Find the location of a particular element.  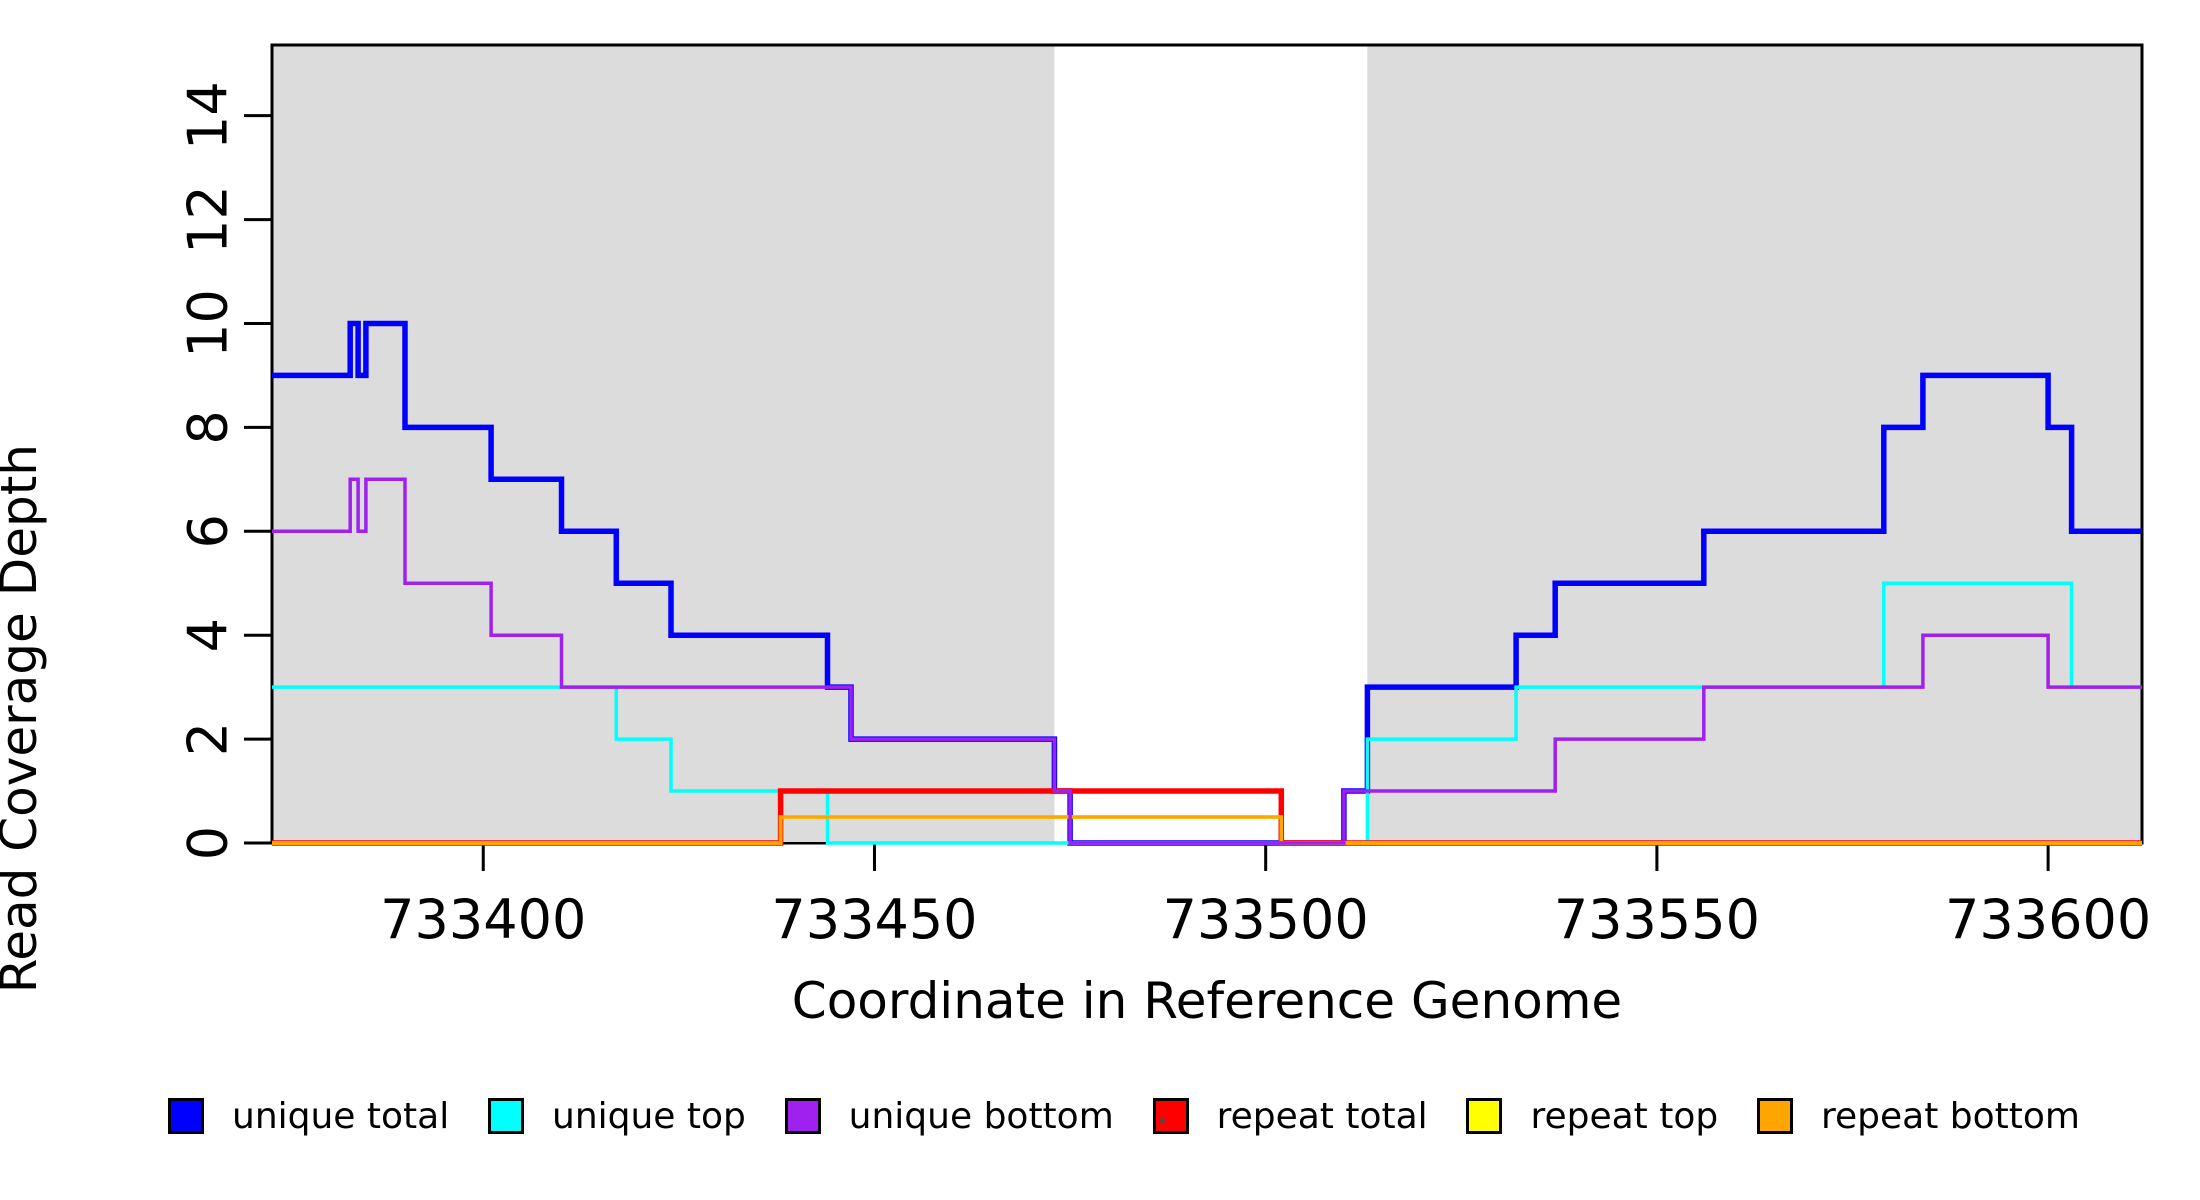

x-axis-title: Coordinate in Reference Genome is located at coordinates (1207, 1001).